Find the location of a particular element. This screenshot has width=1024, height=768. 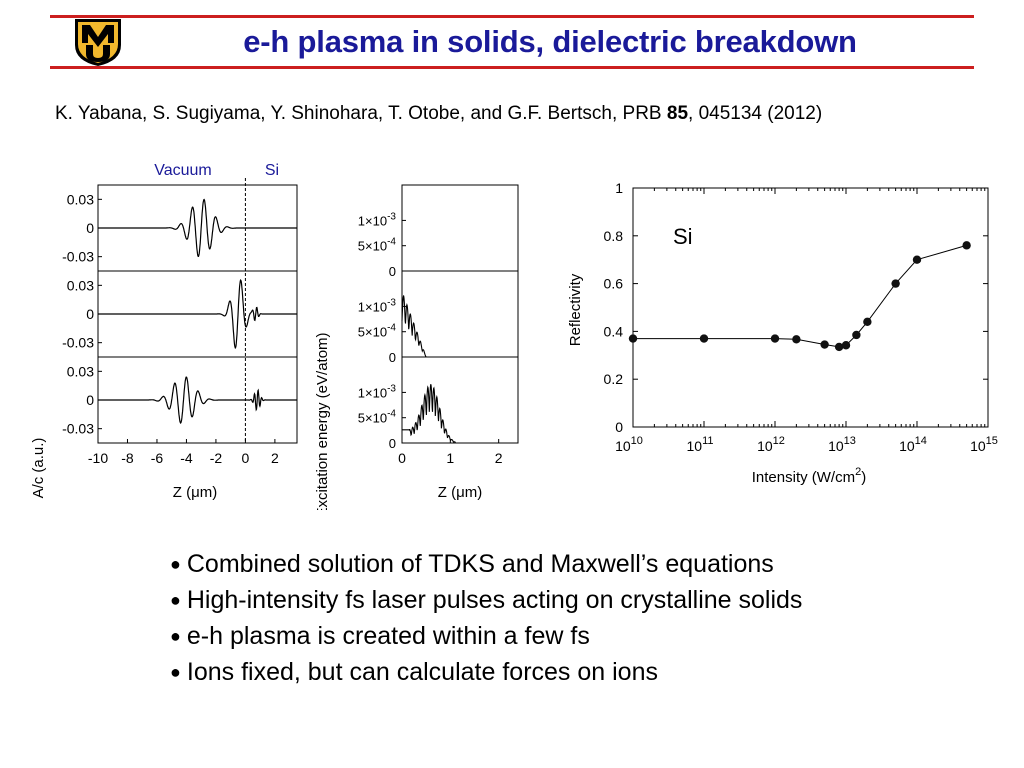

citation-pages-year: , 045134 (2012) is located at coordinates (755, 113).